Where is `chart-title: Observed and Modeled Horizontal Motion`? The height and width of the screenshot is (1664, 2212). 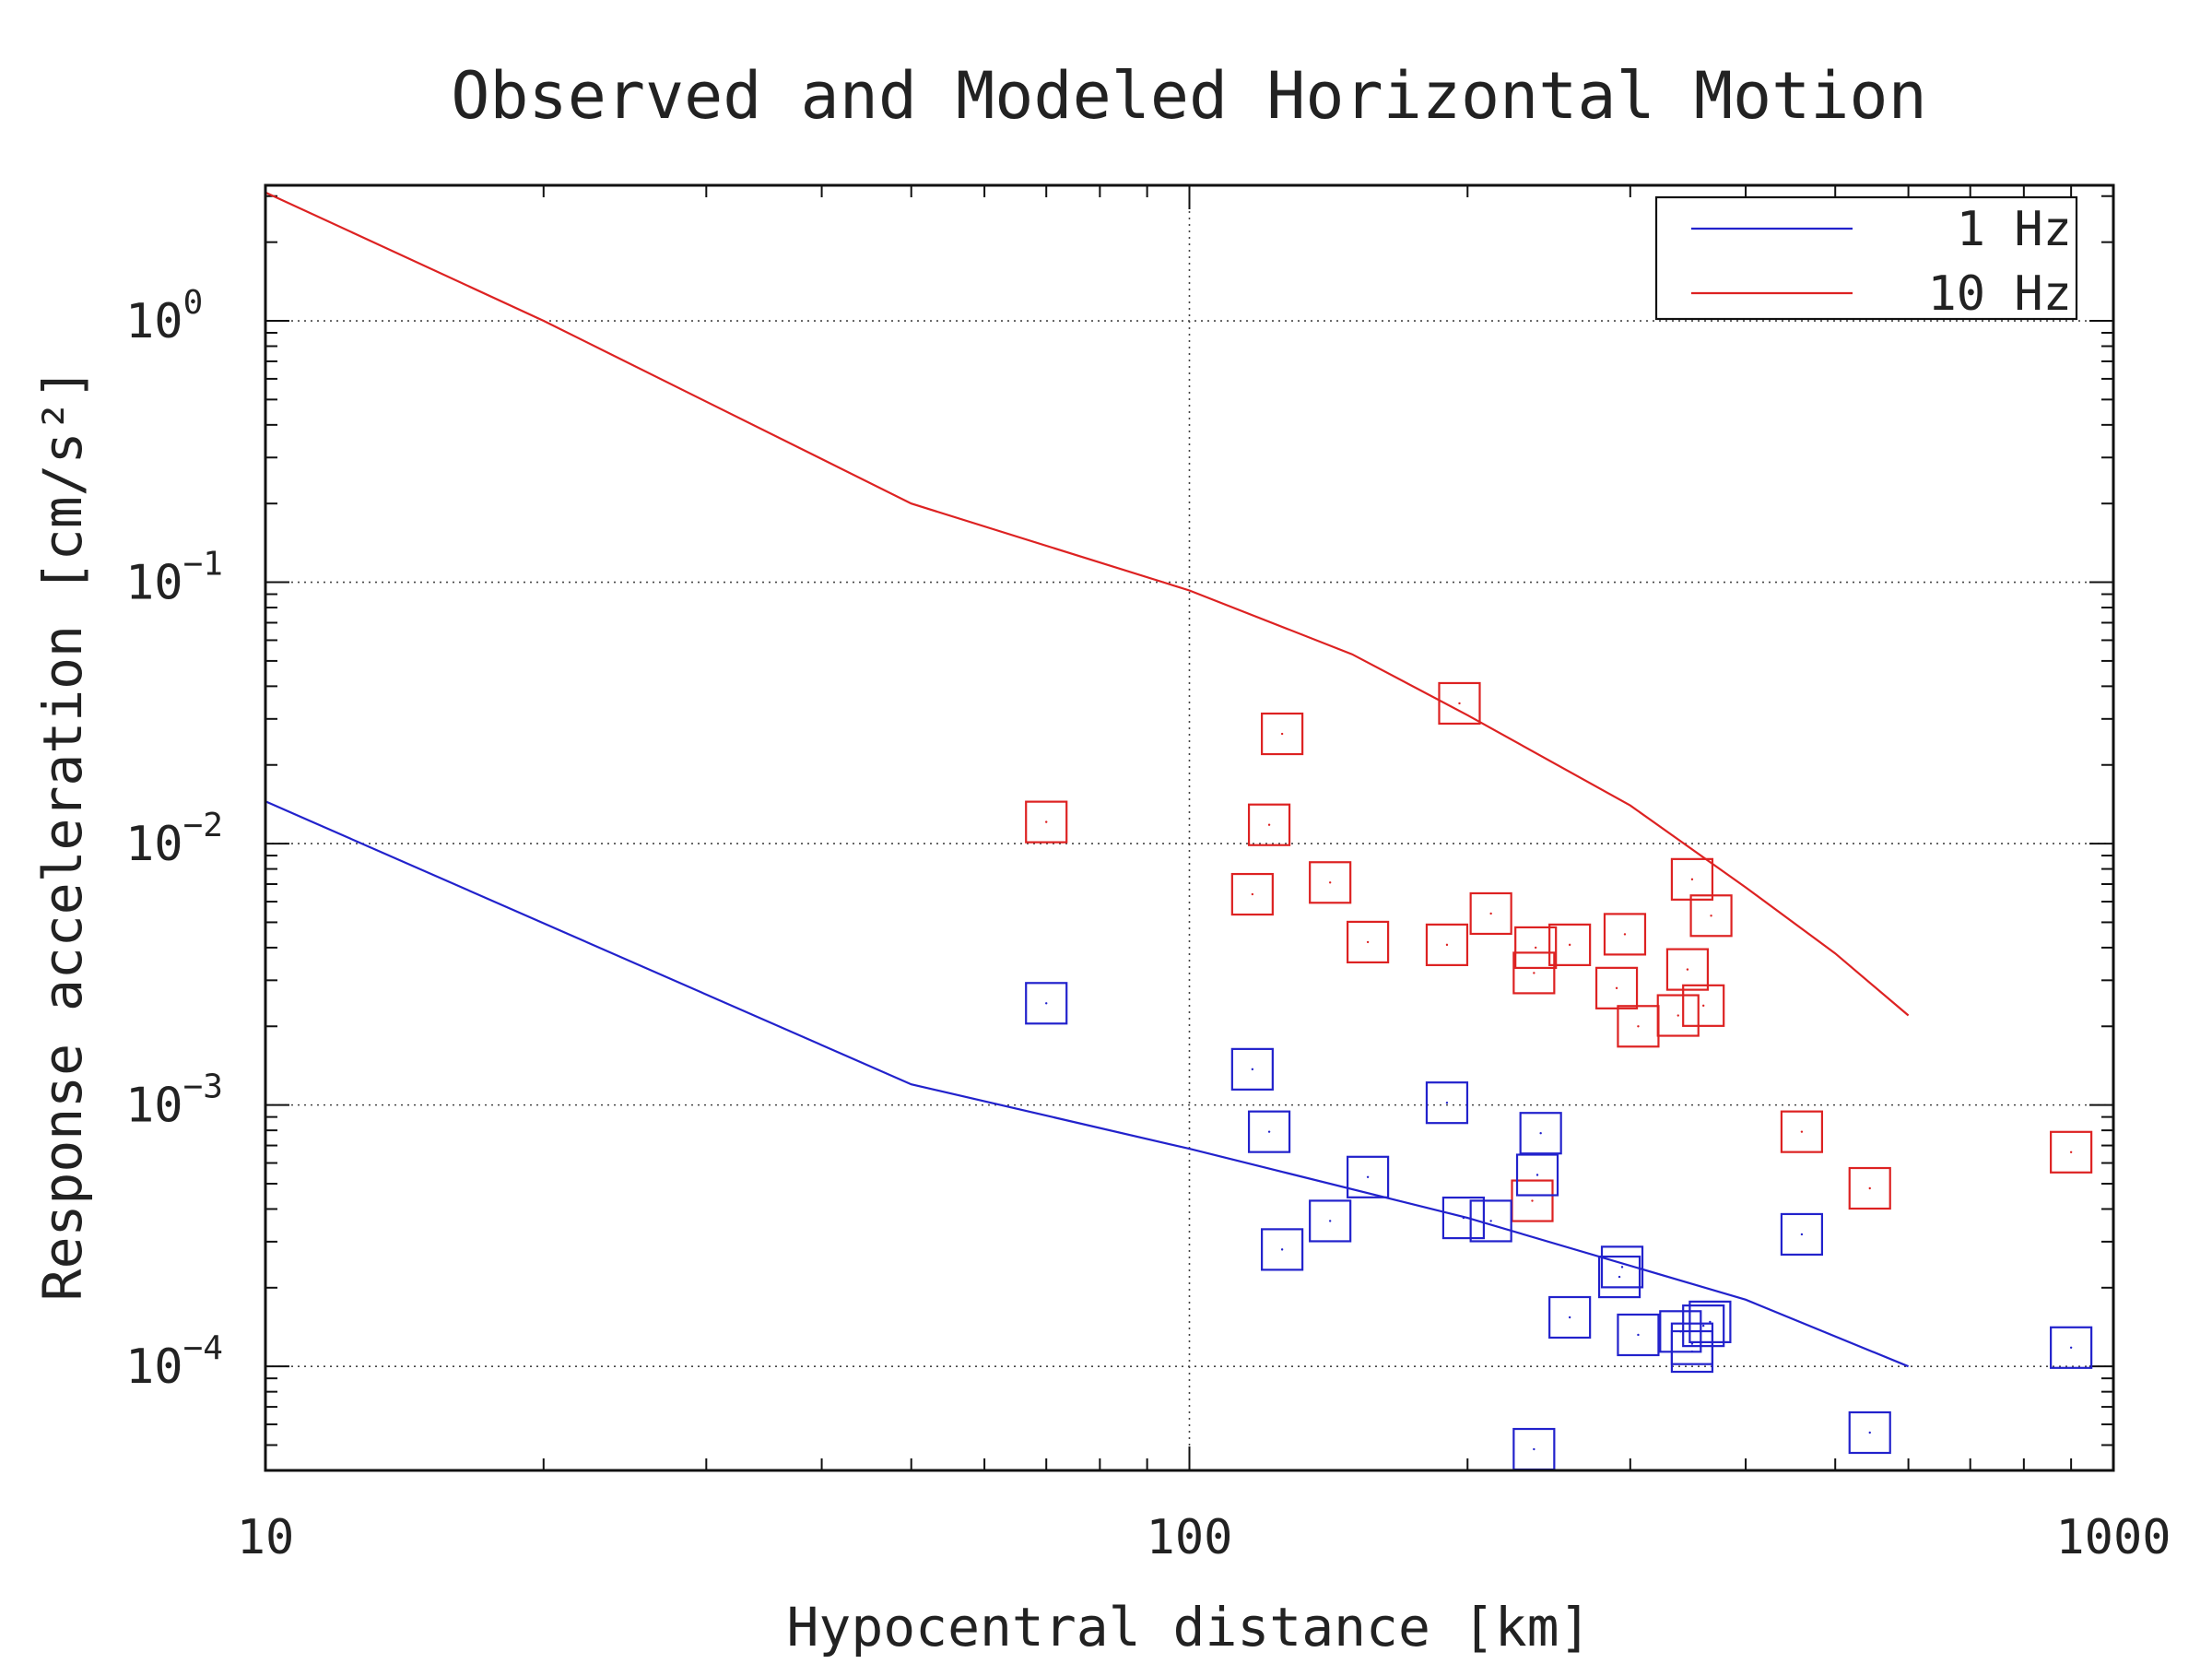 chart-title: Observed and Modeled Horizontal Motion is located at coordinates (1188, 96).